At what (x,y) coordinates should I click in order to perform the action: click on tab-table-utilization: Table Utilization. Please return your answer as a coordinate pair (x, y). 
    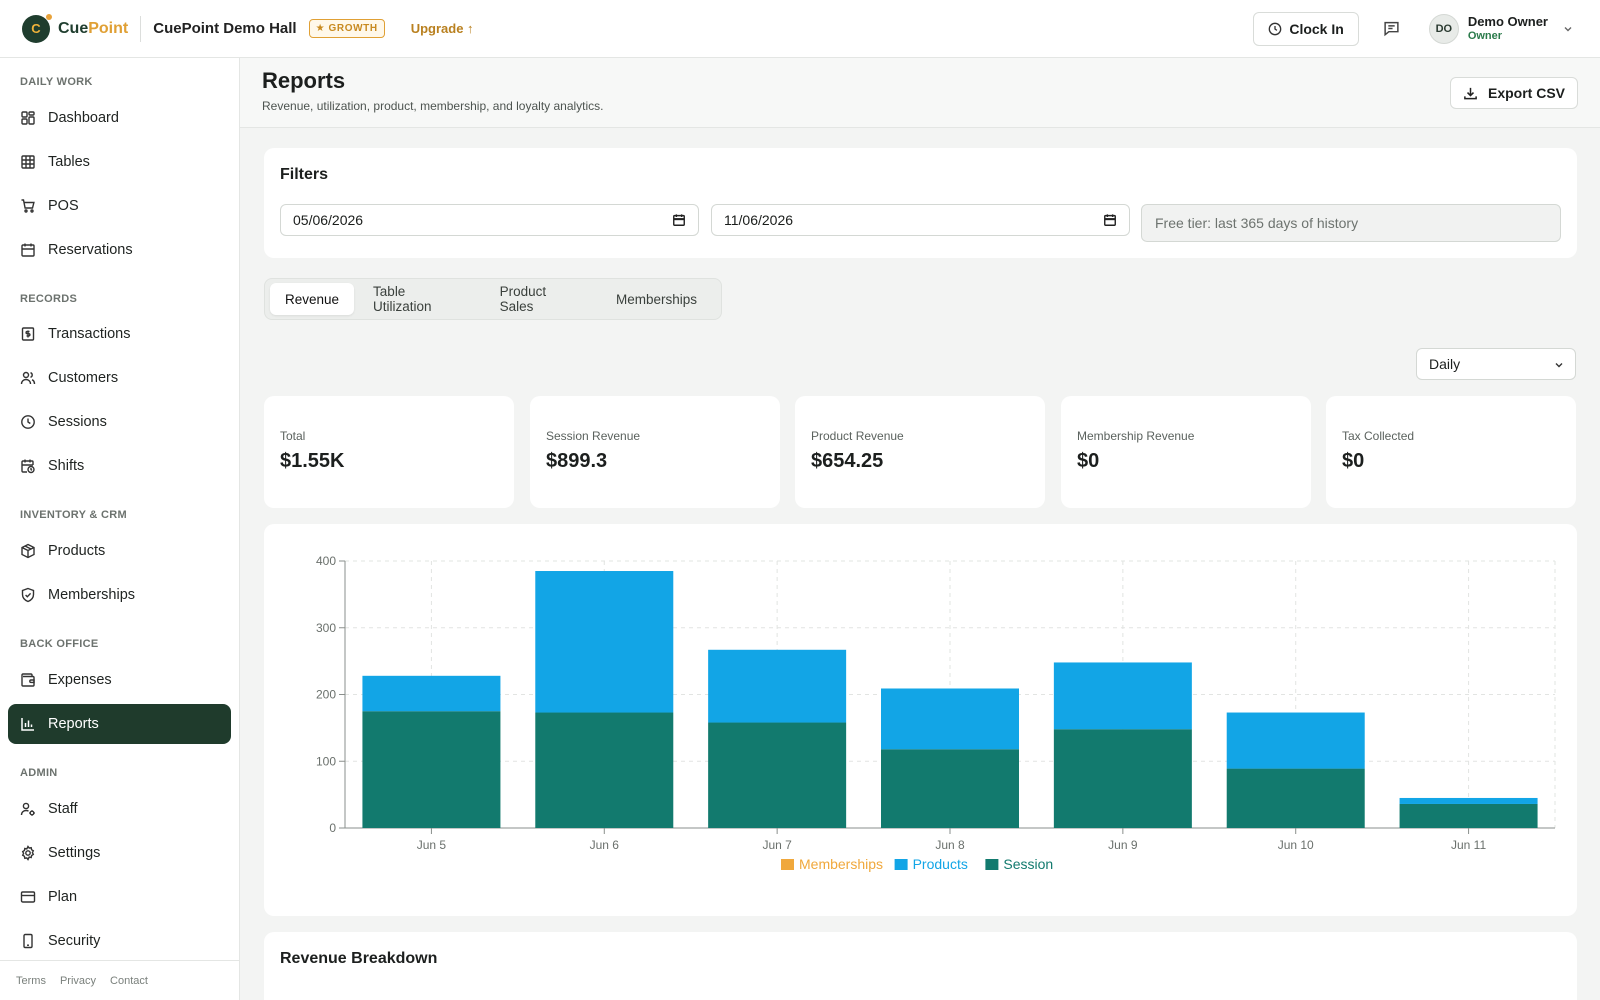
    Looking at the image, I should click on (402, 299).